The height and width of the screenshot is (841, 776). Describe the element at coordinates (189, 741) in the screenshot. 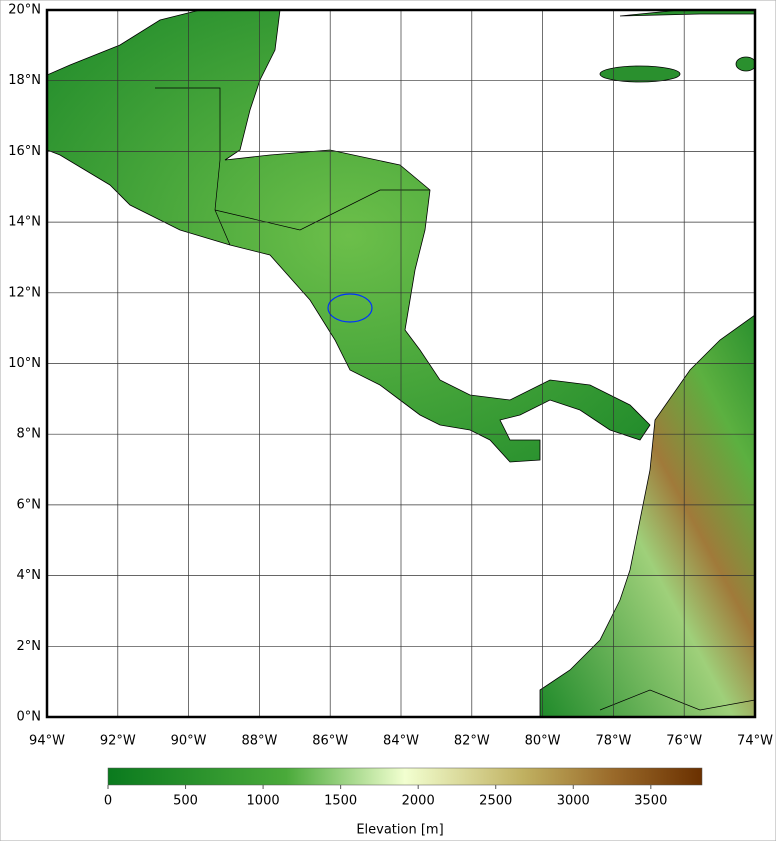

I see `x-tick-label: 90°W` at that location.